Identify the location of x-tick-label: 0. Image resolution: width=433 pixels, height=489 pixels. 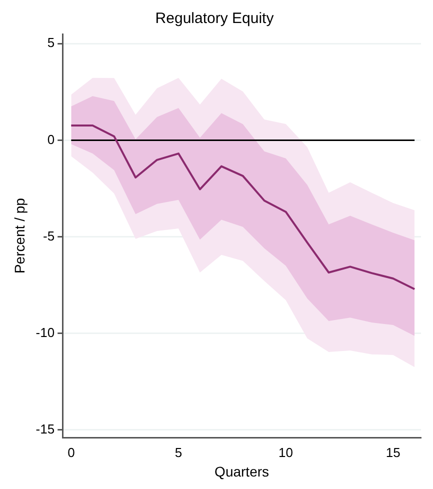
(71, 452).